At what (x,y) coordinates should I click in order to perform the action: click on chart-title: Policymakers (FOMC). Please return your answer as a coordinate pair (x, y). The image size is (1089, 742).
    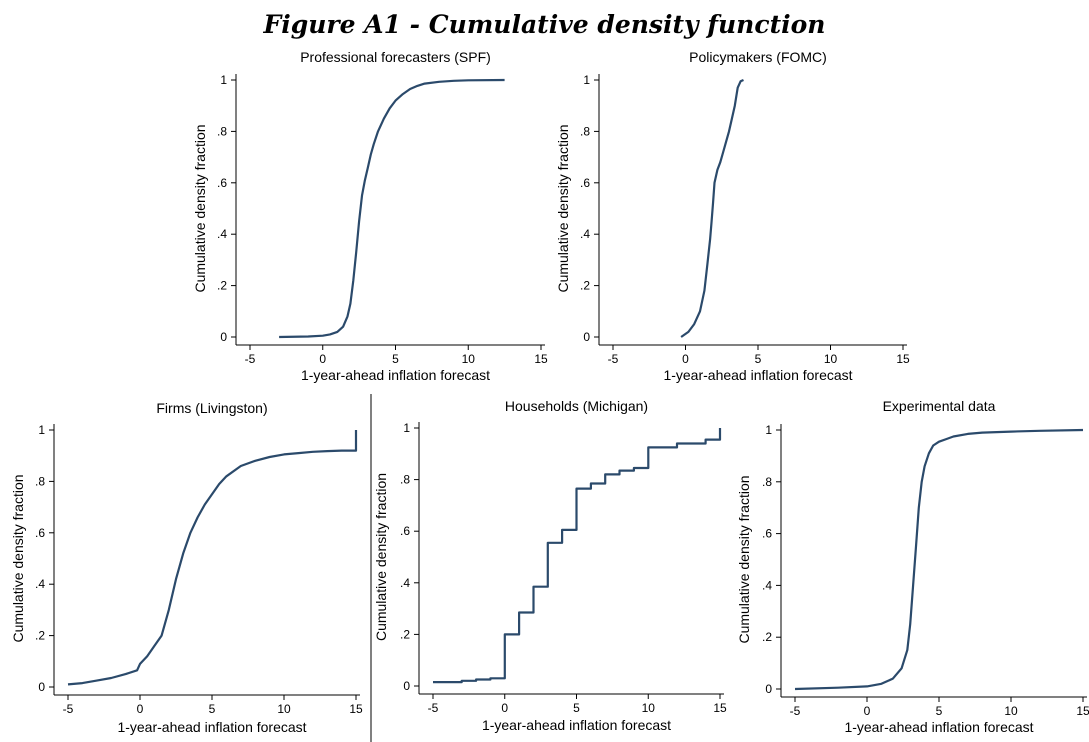
    Looking at the image, I should click on (758, 57).